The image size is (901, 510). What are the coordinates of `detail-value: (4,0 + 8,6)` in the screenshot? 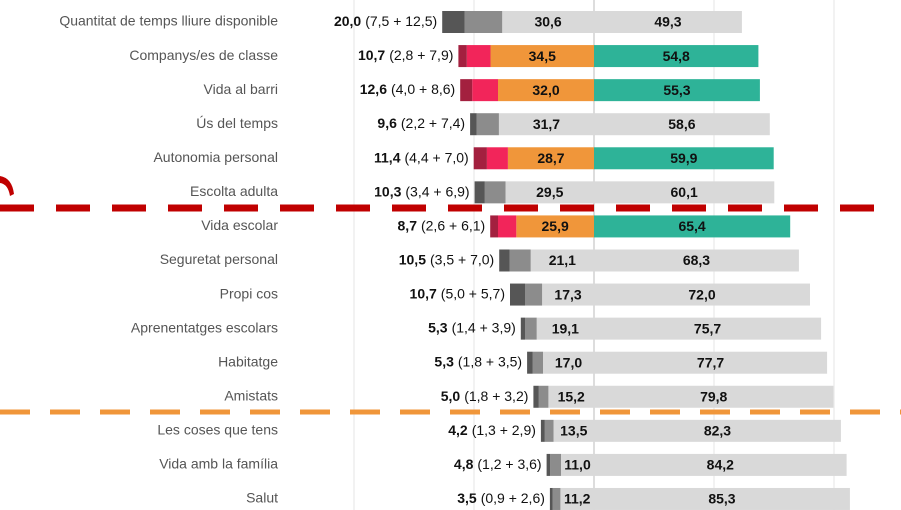 It's located at (423, 89).